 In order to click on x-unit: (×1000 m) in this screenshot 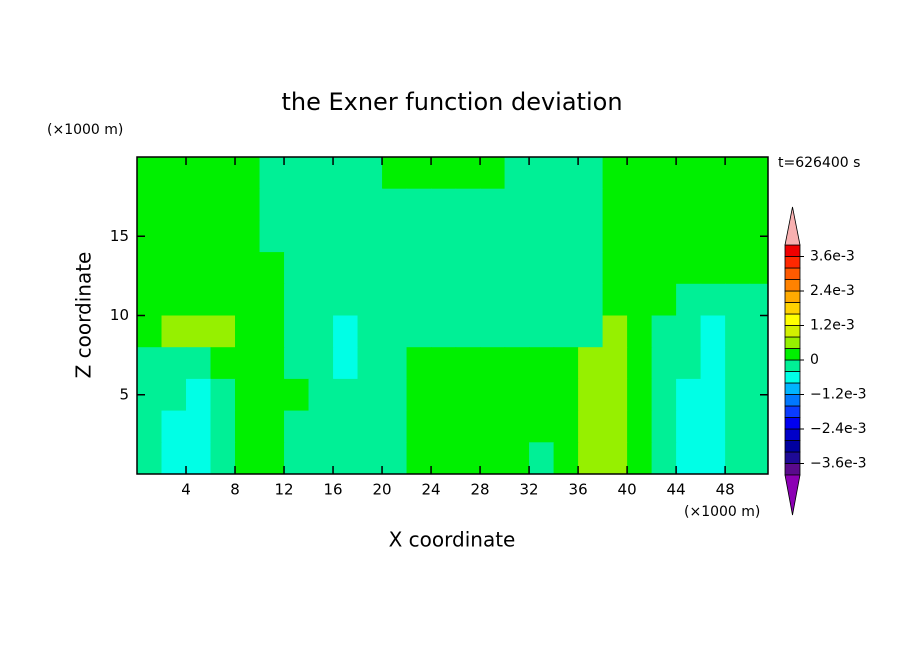, I will do `click(722, 512)`.